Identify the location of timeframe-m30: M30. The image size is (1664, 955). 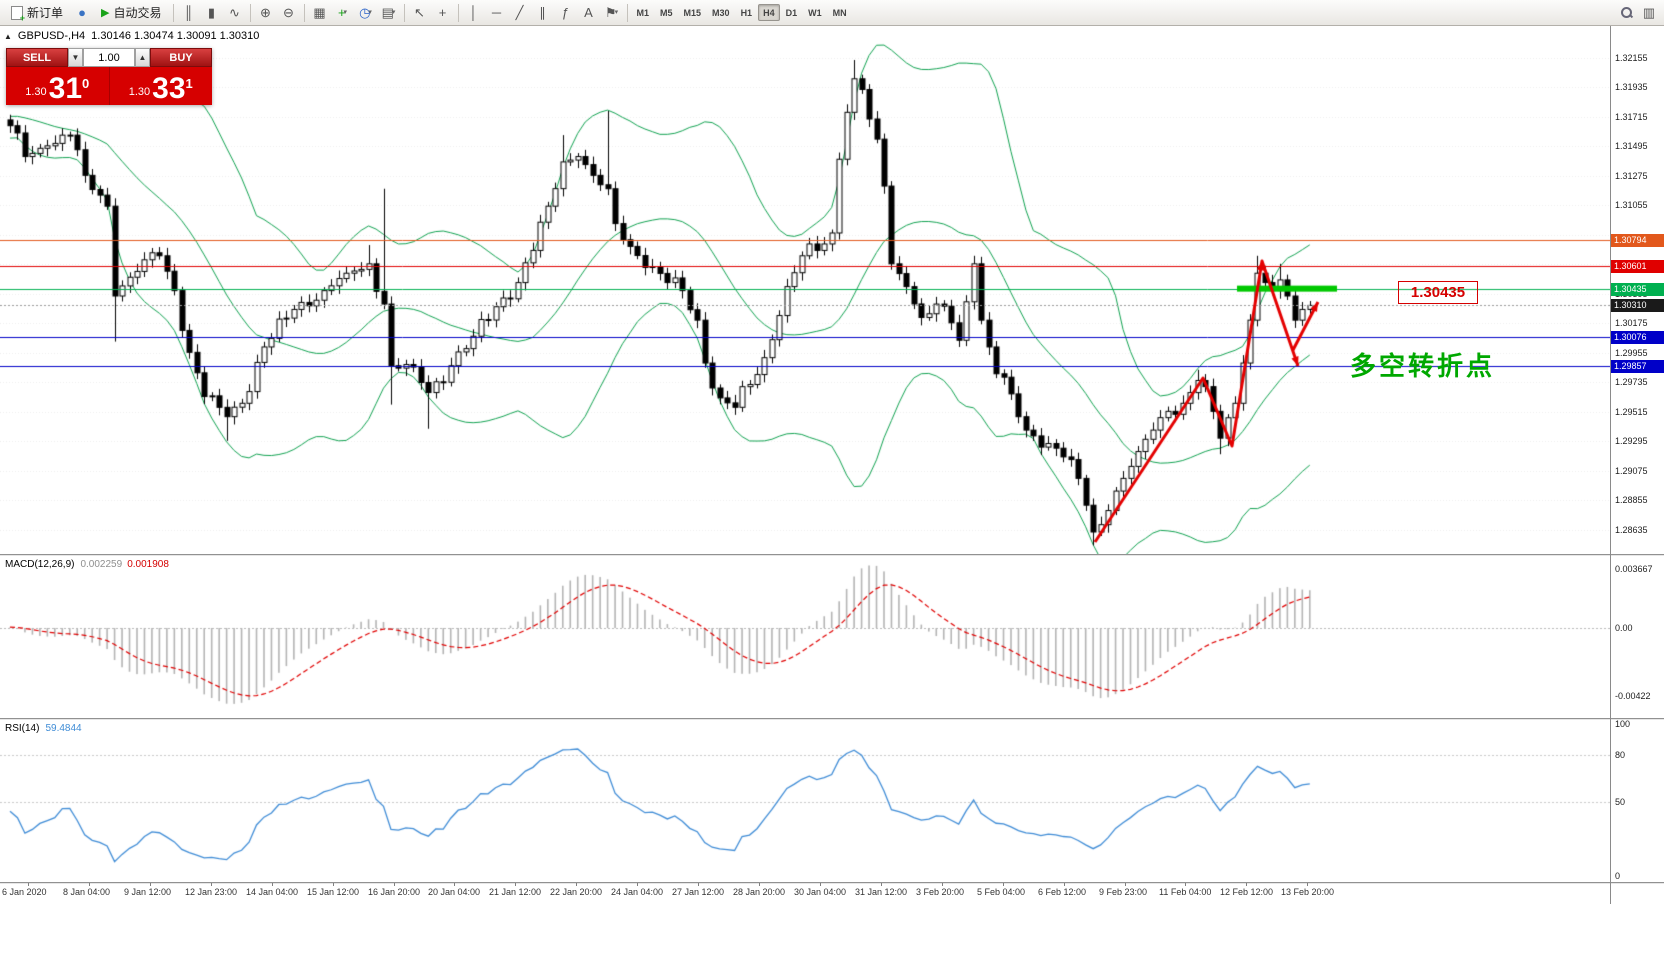
(721, 13).